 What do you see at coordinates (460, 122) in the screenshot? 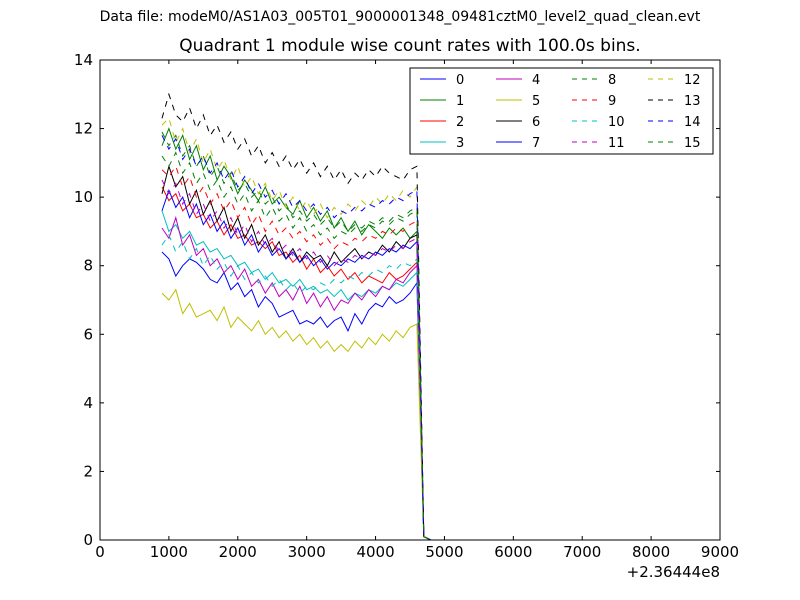
I see `legend-label-2: 2` at bounding box center [460, 122].